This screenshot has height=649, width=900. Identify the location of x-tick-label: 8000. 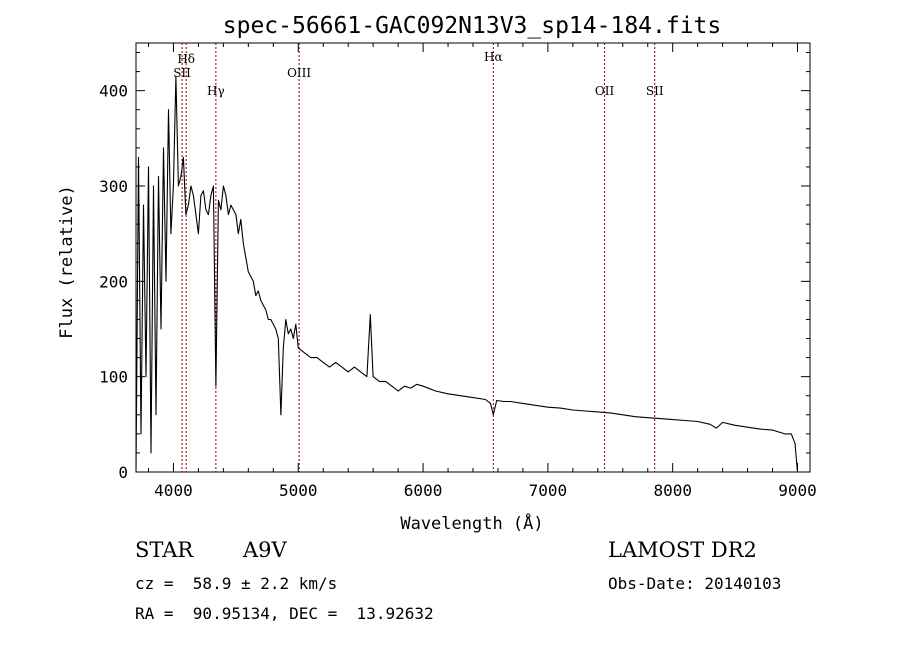
(672, 490).